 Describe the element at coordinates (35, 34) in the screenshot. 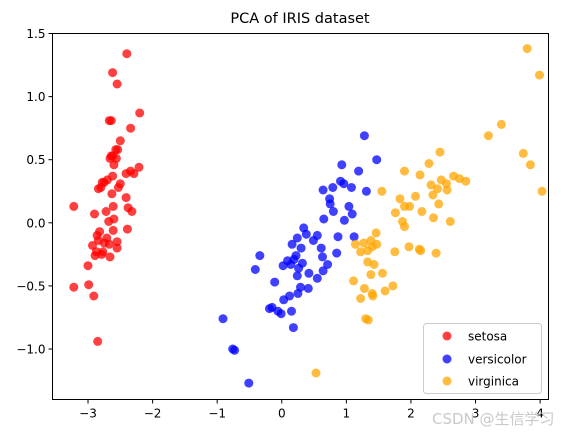

I see `y-tick-label-5: 1.5` at that location.